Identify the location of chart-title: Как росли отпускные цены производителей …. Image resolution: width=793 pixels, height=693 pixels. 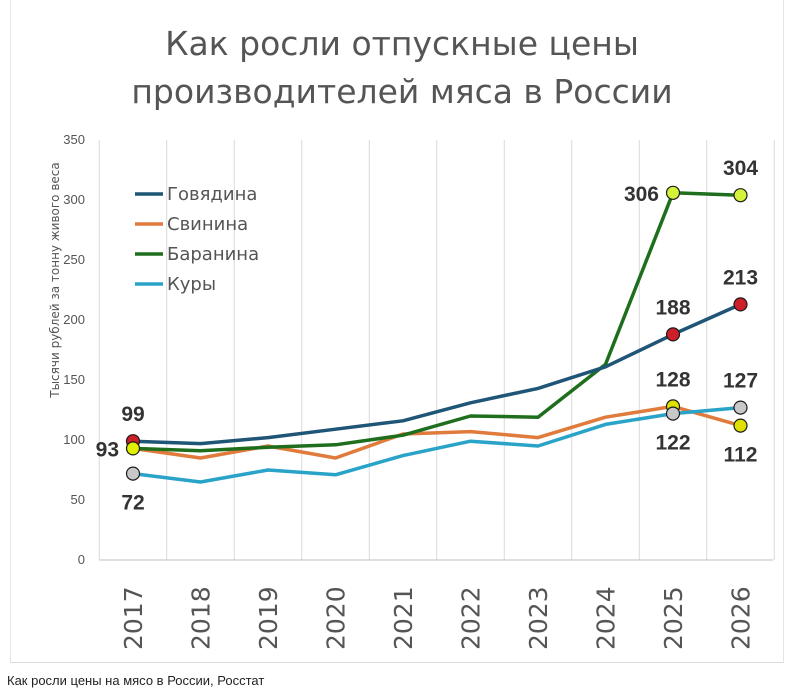
(401, 67).